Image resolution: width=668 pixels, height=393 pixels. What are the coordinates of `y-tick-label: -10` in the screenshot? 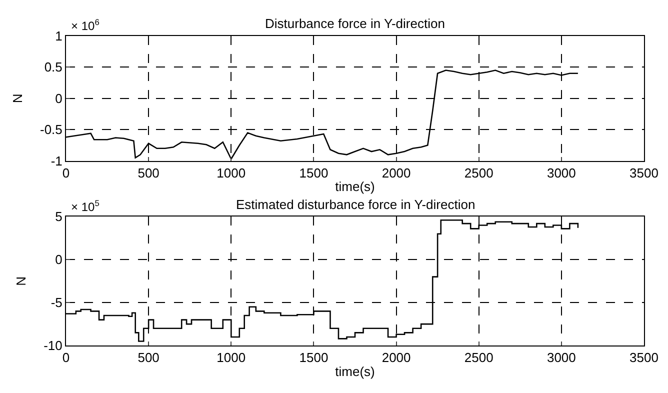 It's located at (53, 346).